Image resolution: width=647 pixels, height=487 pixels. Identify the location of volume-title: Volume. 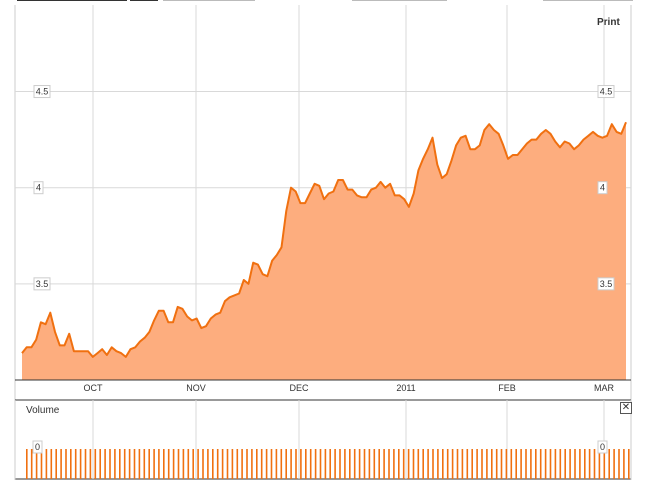
(43, 410).